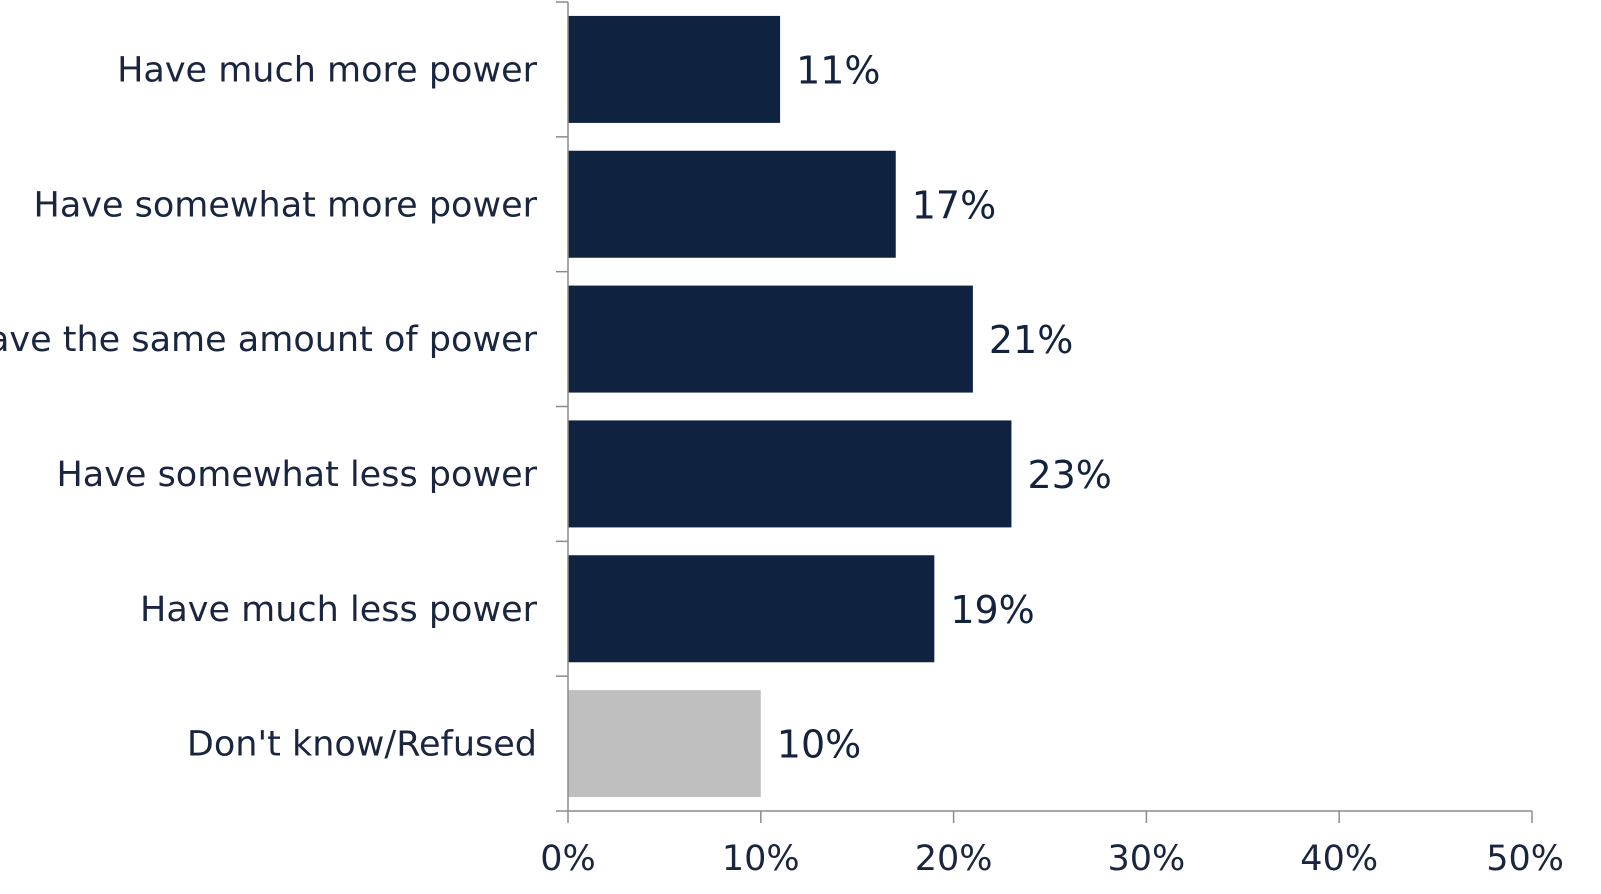 The height and width of the screenshot is (894, 1601). I want to click on value-label: 21%, so click(1031, 340).